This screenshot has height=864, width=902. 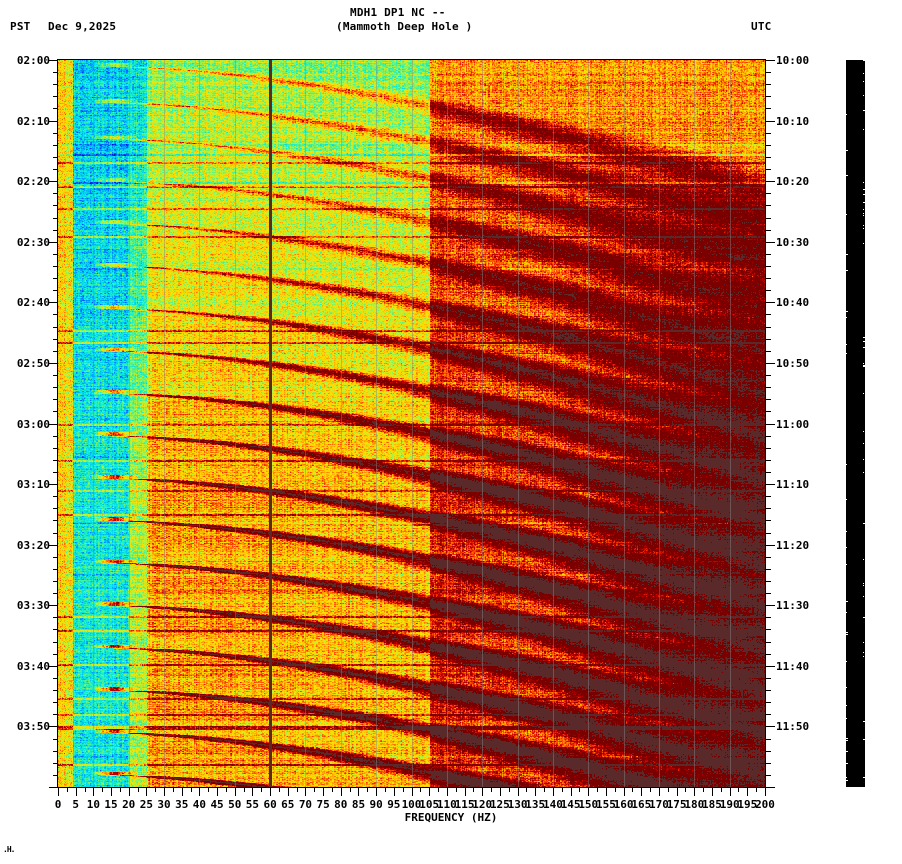 I want to click on header-timezone-left: PST, so click(x=20, y=26).